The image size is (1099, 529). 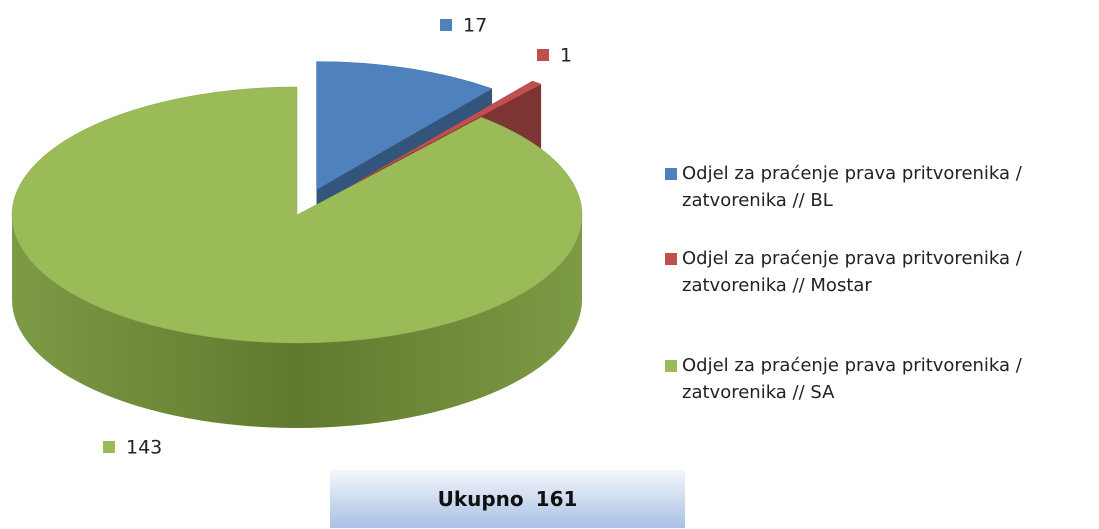 I want to click on data-label: 143, so click(x=144, y=448).